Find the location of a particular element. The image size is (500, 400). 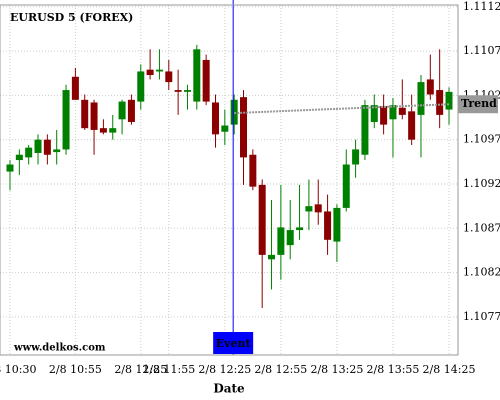

x-tick-label: 2/8 10:30 is located at coordinates (18, 369).